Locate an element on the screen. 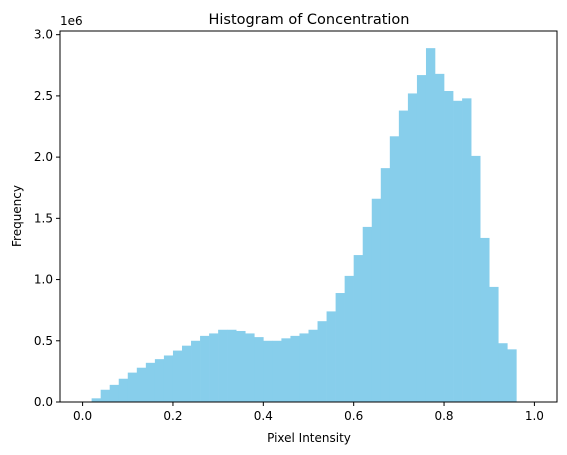  y-tick-label: 2.5 is located at coordinates (43, 96).